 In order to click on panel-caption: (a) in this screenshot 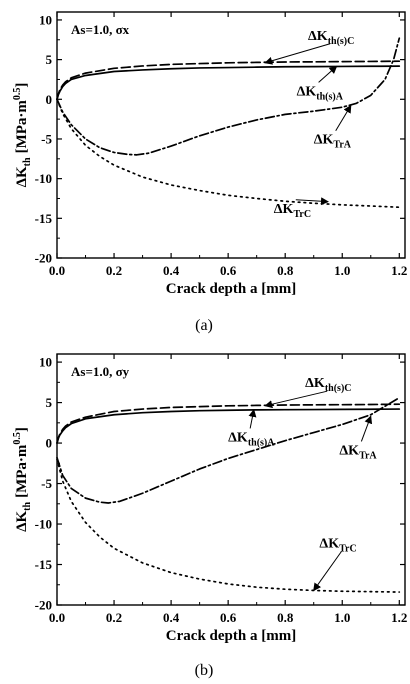, I will do `click(204, 325)`.